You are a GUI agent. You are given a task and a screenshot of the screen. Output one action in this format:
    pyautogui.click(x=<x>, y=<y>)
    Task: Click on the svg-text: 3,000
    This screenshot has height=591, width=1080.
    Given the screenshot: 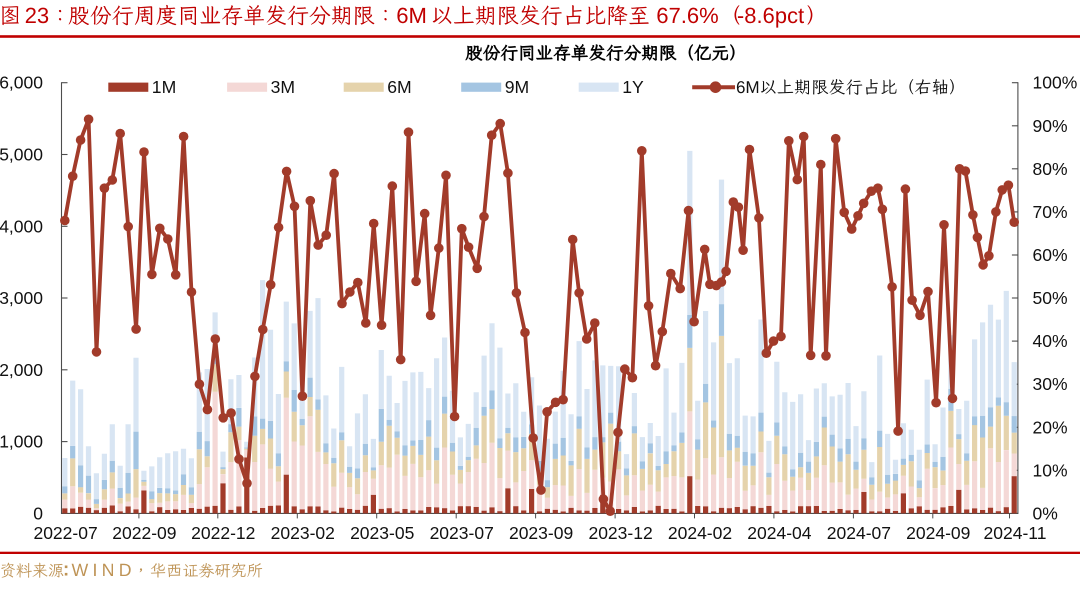 What is the action you would take?
    pyautogui.click(x=21, y=298)
    